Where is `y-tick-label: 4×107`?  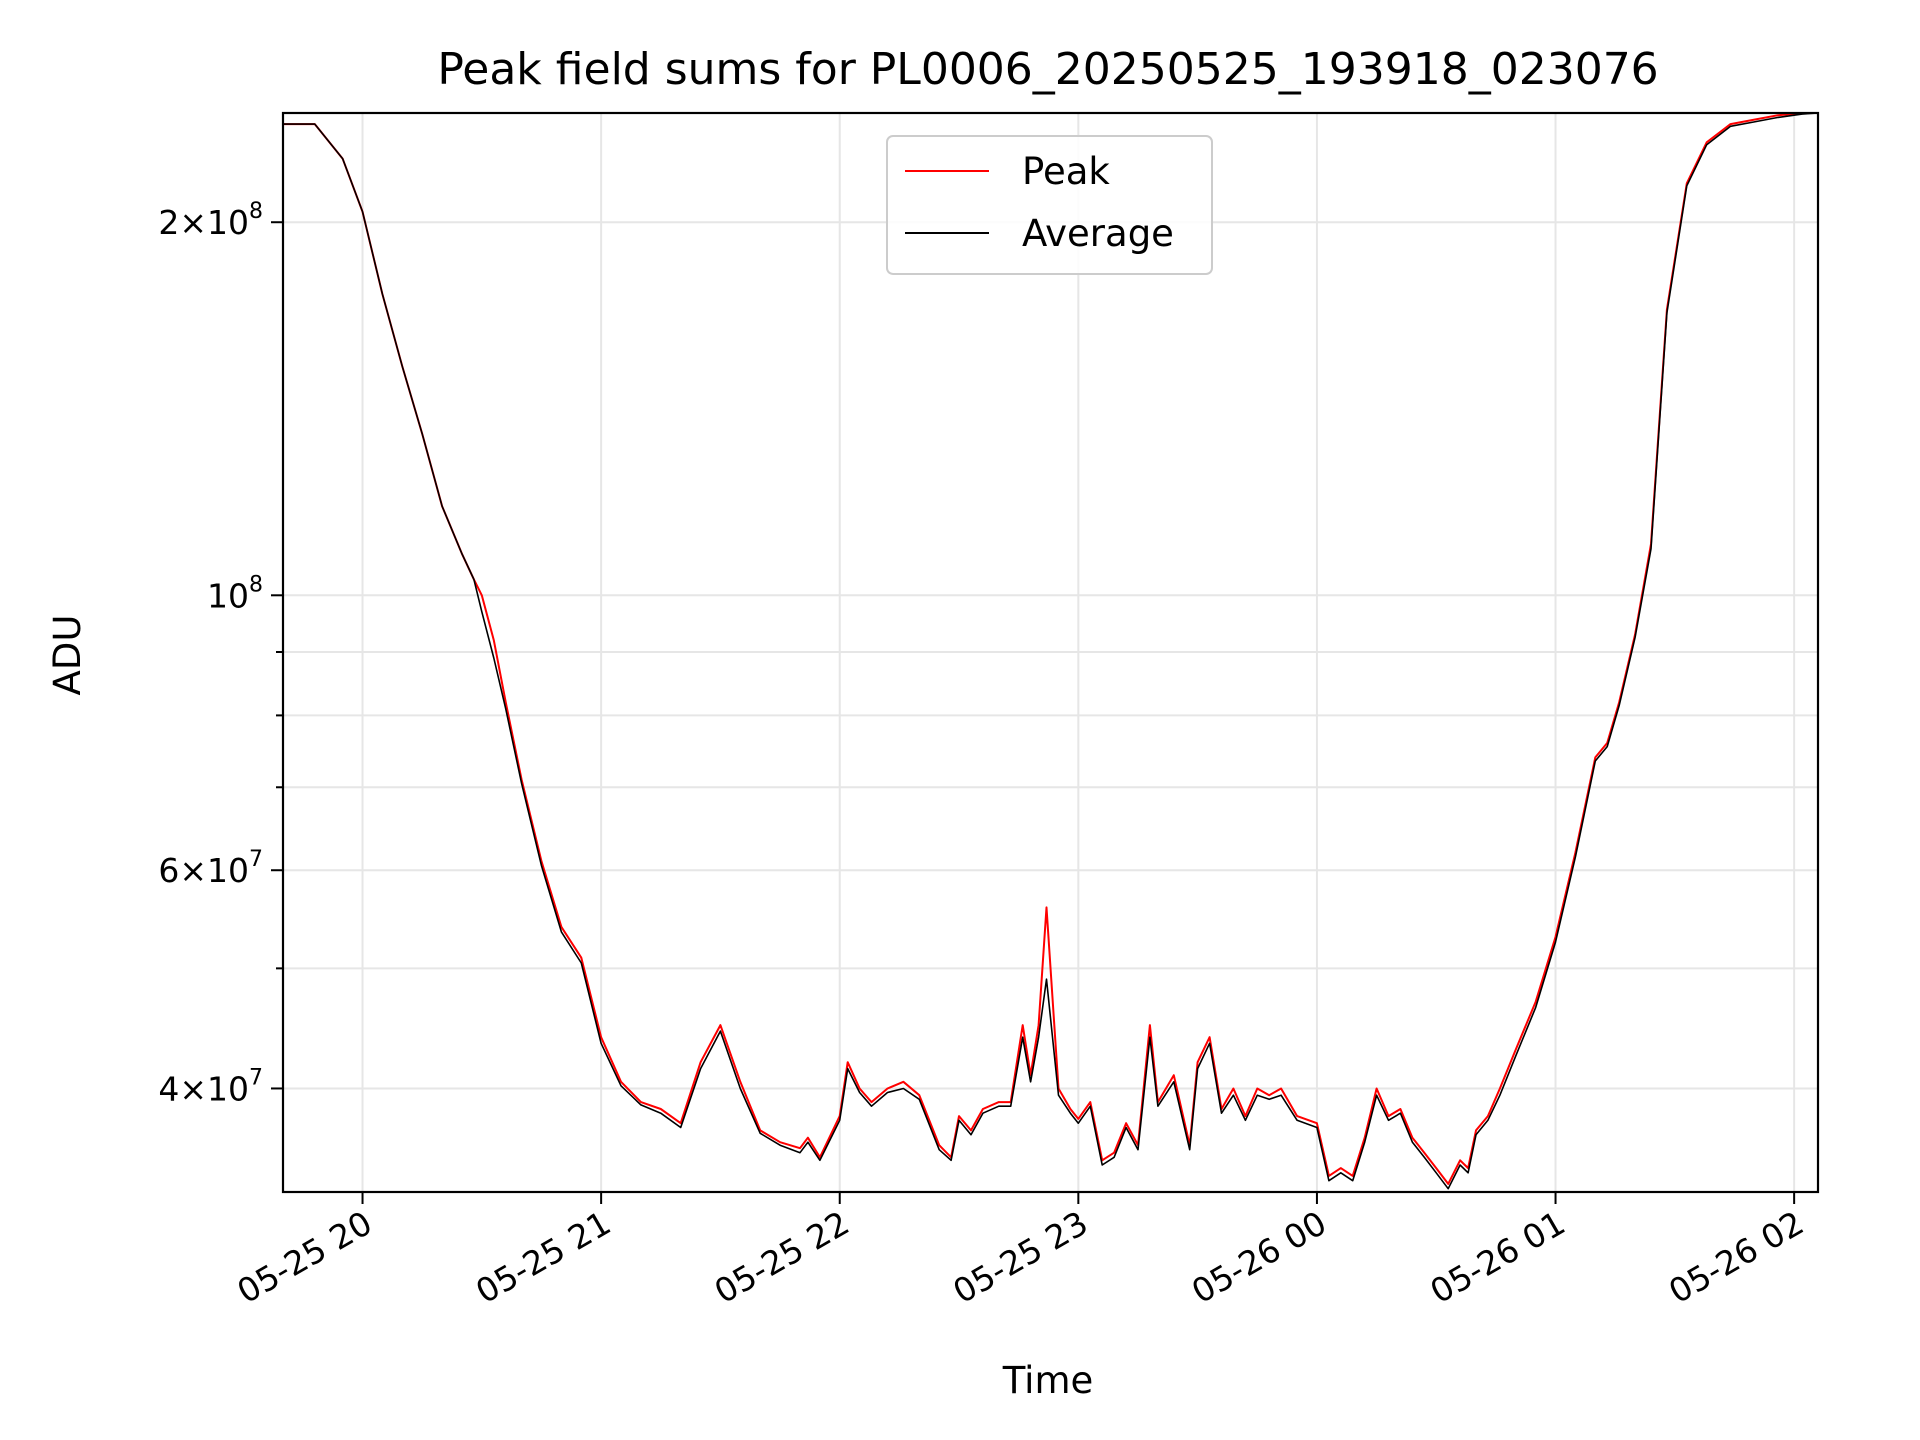 y-tick-label: 4×107 is located at coordinates (210, 1086).